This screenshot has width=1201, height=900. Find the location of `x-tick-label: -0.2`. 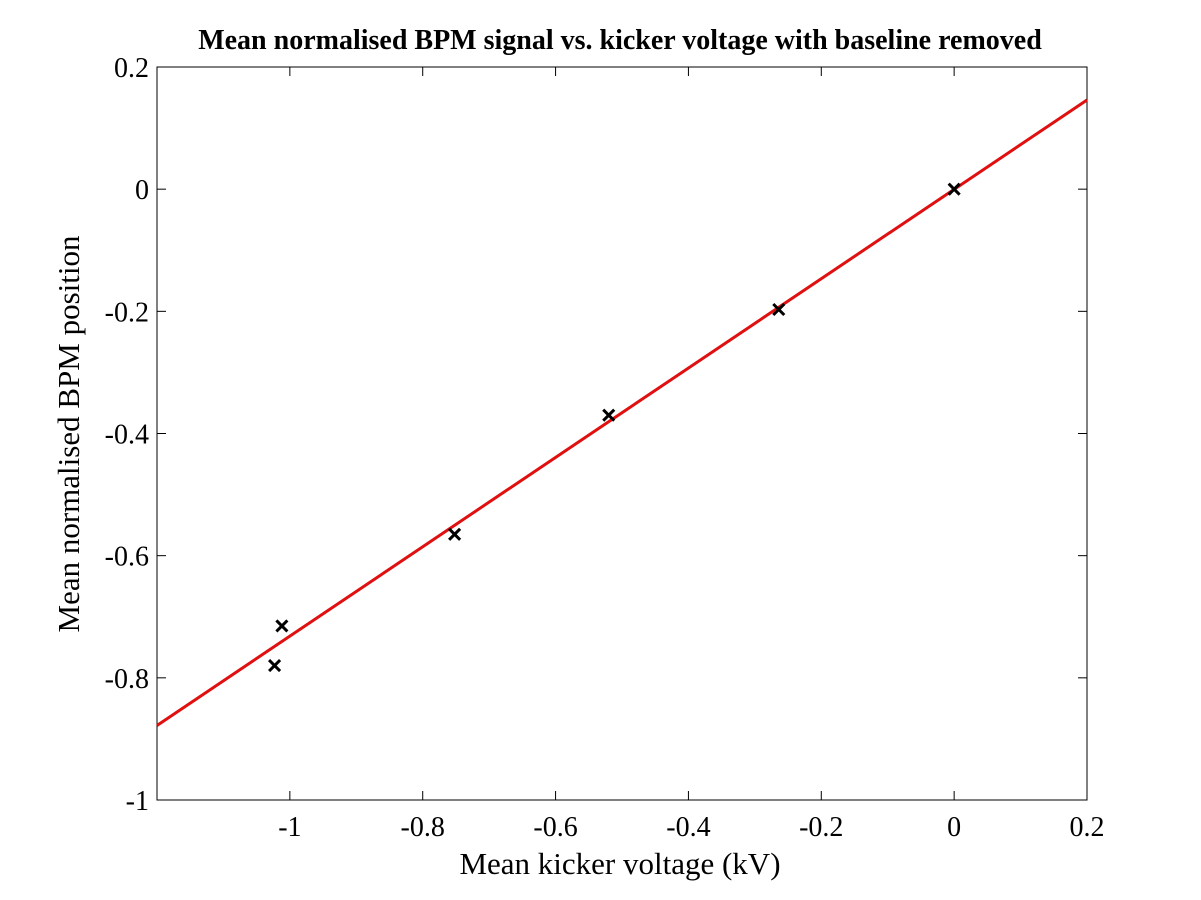

x-tick-label: -0.2 is located at coordinates (821, 827).